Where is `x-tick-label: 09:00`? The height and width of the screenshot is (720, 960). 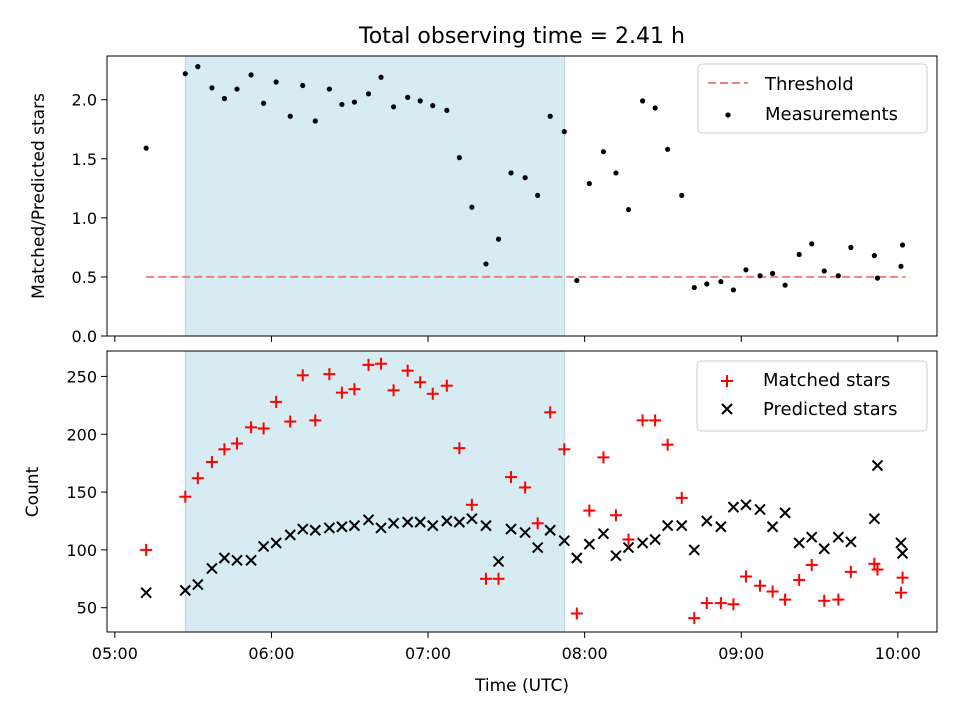
x-tick-label: 09:00 is located at coordinates (741, 653).